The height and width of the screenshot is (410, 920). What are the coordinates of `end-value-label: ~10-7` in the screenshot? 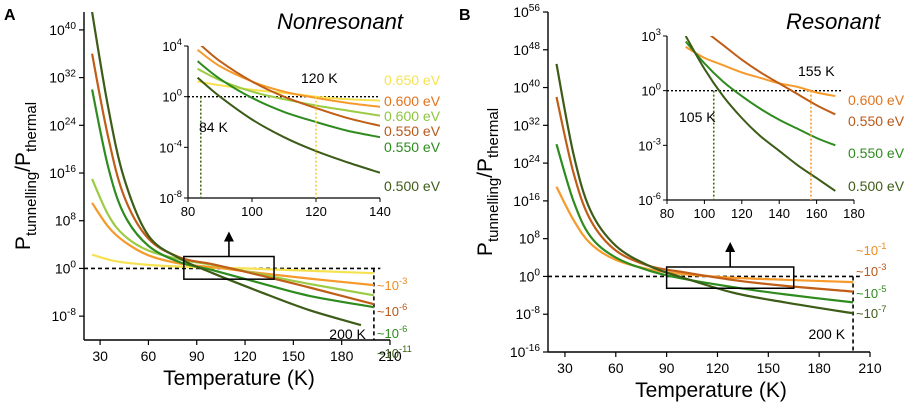 It's located at (871, 312).